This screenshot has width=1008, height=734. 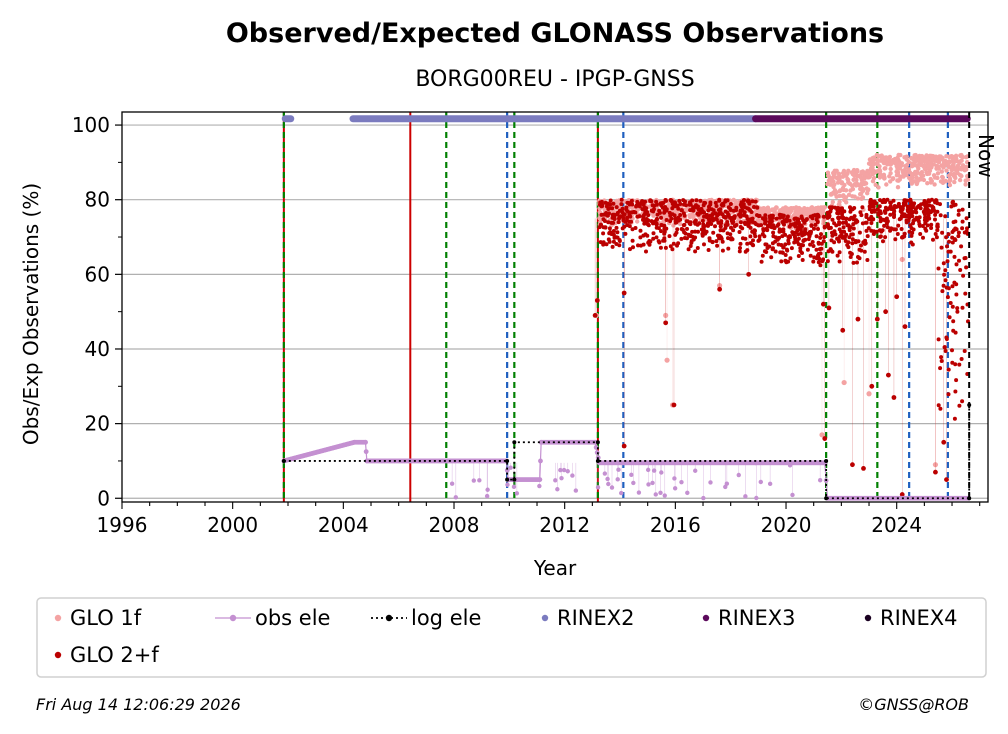 What do you see at coordinates (626, 470) in the screenshot?
I see `series-obs-ele` at bounding box center [626, 470].